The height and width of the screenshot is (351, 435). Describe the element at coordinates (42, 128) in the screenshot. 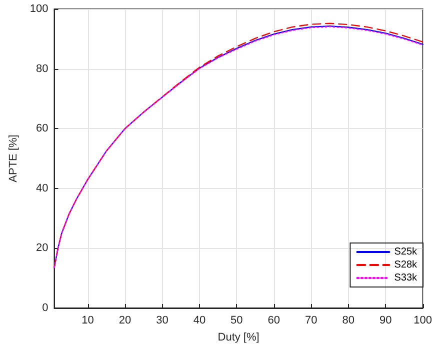

I see `y-tick-label: 60` at that location.